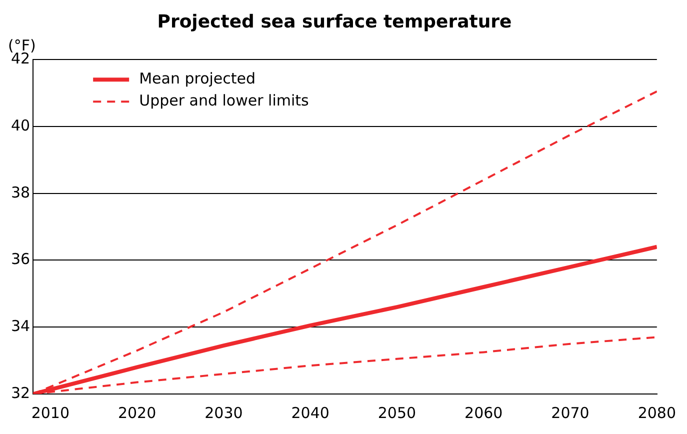 The height and width of the screenshot is (434, 687). Describe the element at coordinates (197, 78) in the screenshot. I see `legend-label: Mean projected` at that location.